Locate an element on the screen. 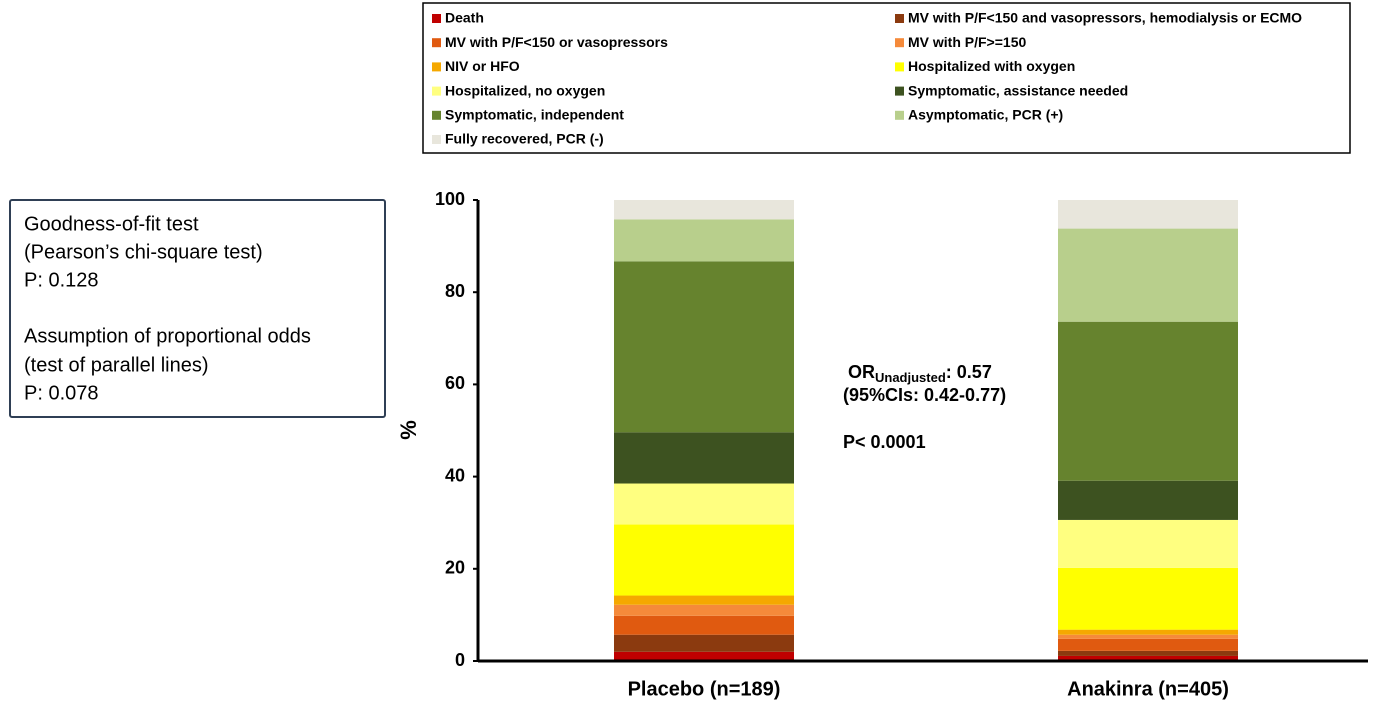 This screenshot has width=1375, height=704. stats-text: P: 0.128 is located at coordinates (61, 280).